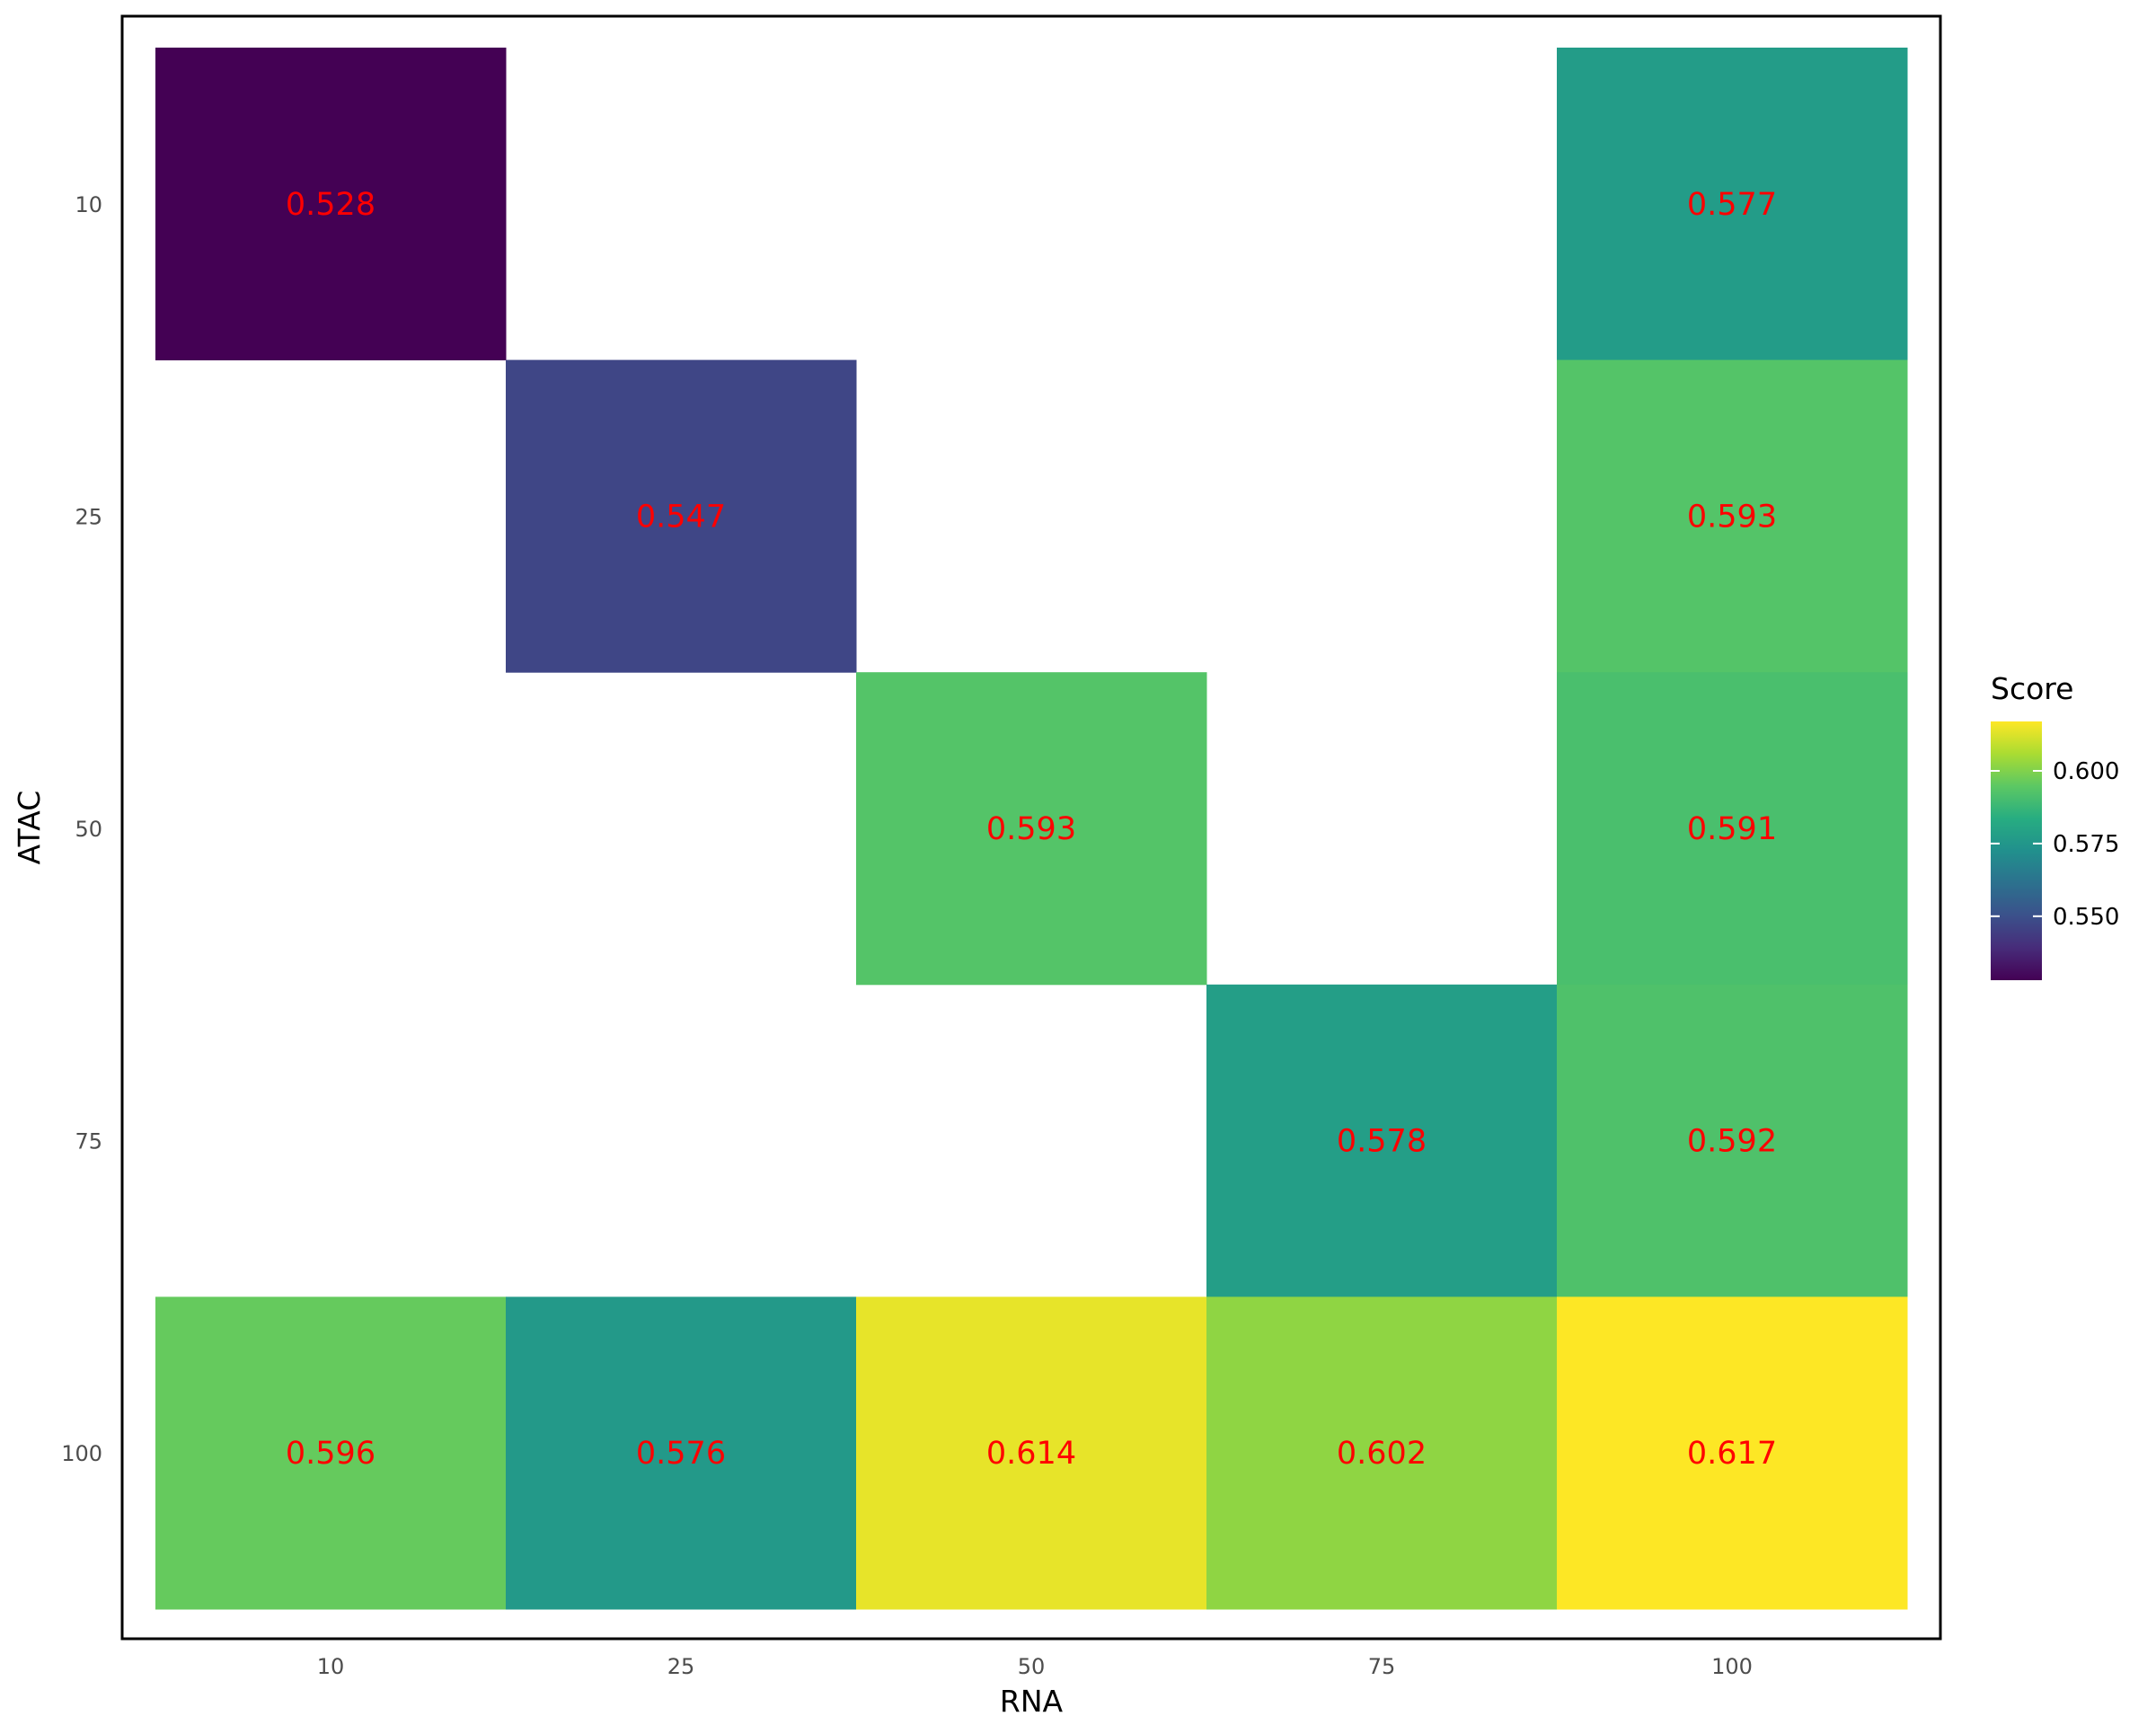 Image resolution: width=2156 pixels, height=1725 pixels. I want to click on cell-value-label: 0.528, so click(331, 205).